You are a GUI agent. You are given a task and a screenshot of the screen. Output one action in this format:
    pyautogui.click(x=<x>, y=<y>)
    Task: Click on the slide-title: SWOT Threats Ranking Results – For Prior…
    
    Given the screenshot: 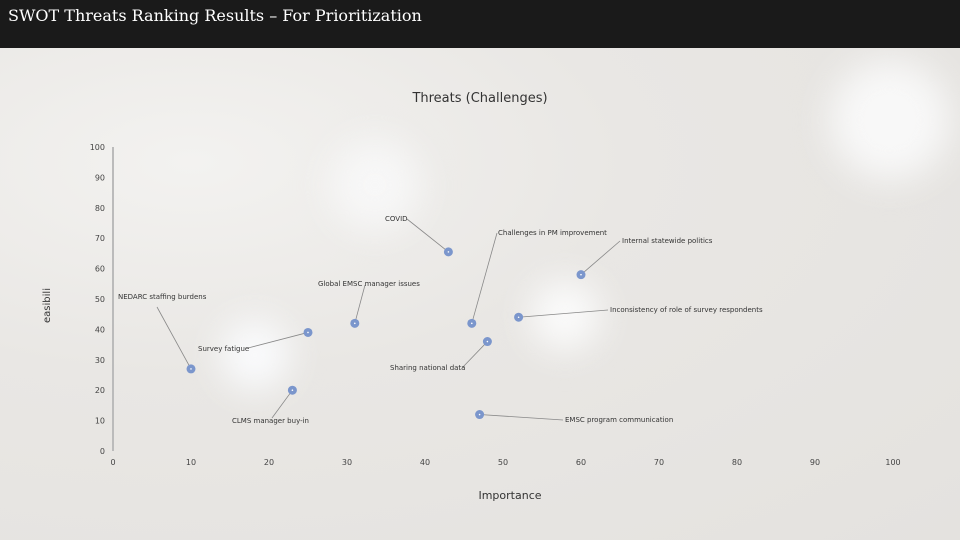 What is the action you would take?
    pyautogui.click(x=215, y=15)
    